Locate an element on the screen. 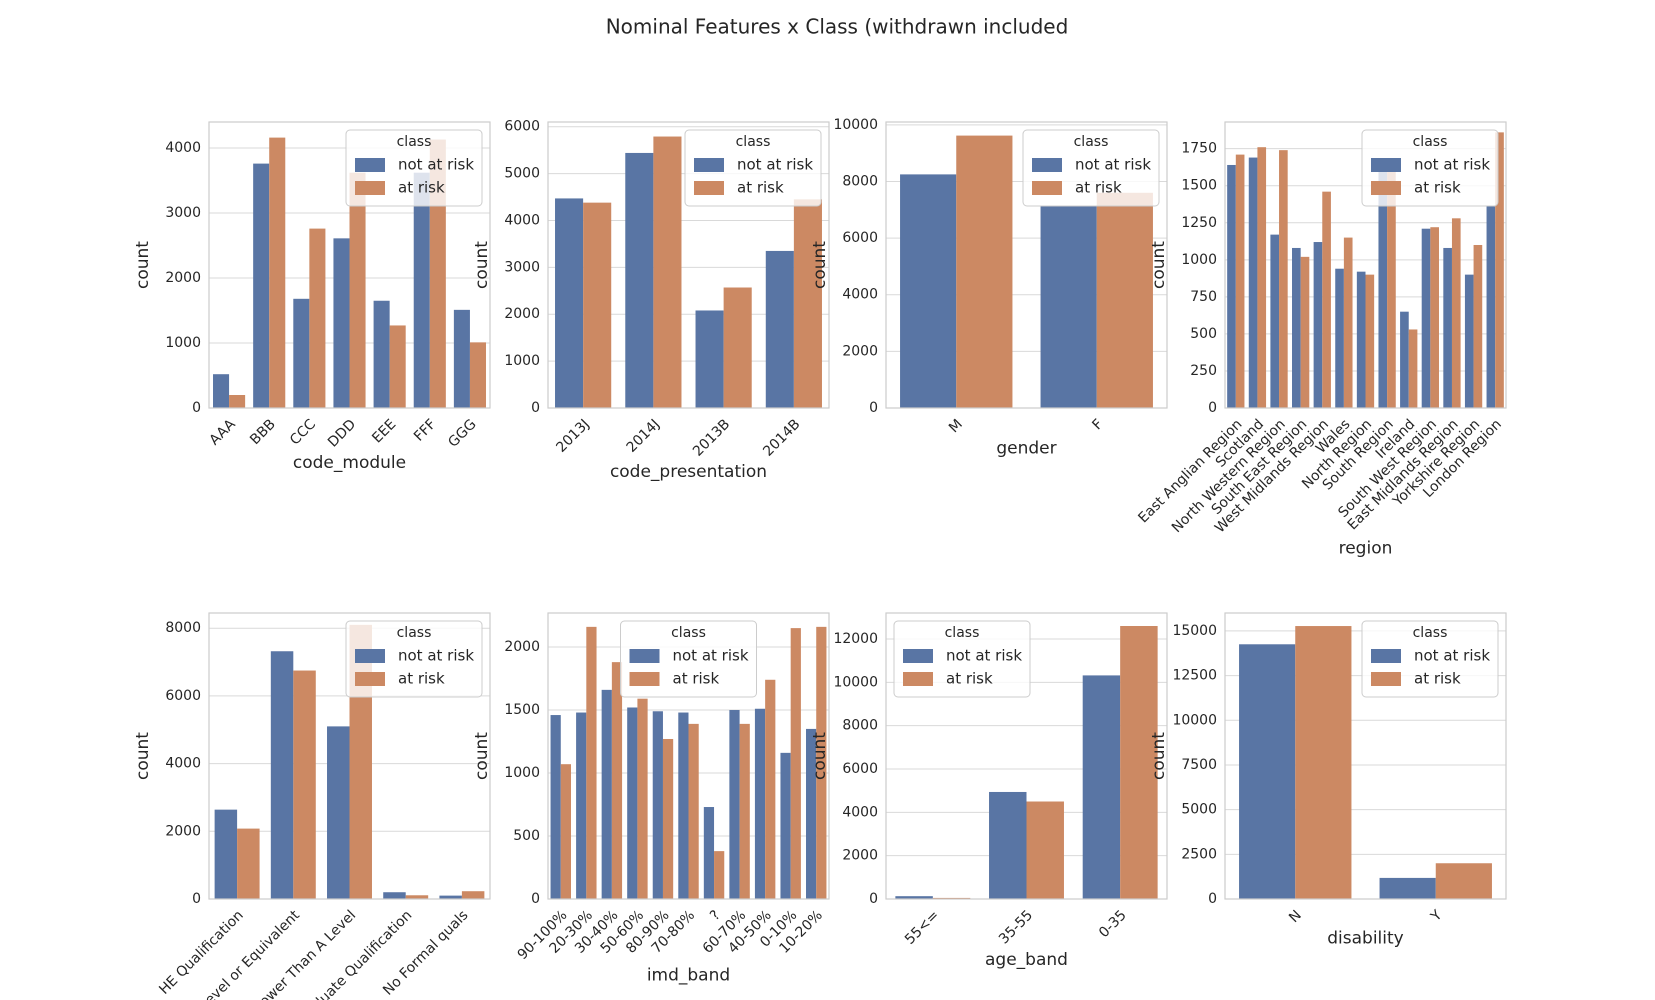 The image size is (1655, 1000). x-tick-label: AAA is located at coordinates (223, 432).